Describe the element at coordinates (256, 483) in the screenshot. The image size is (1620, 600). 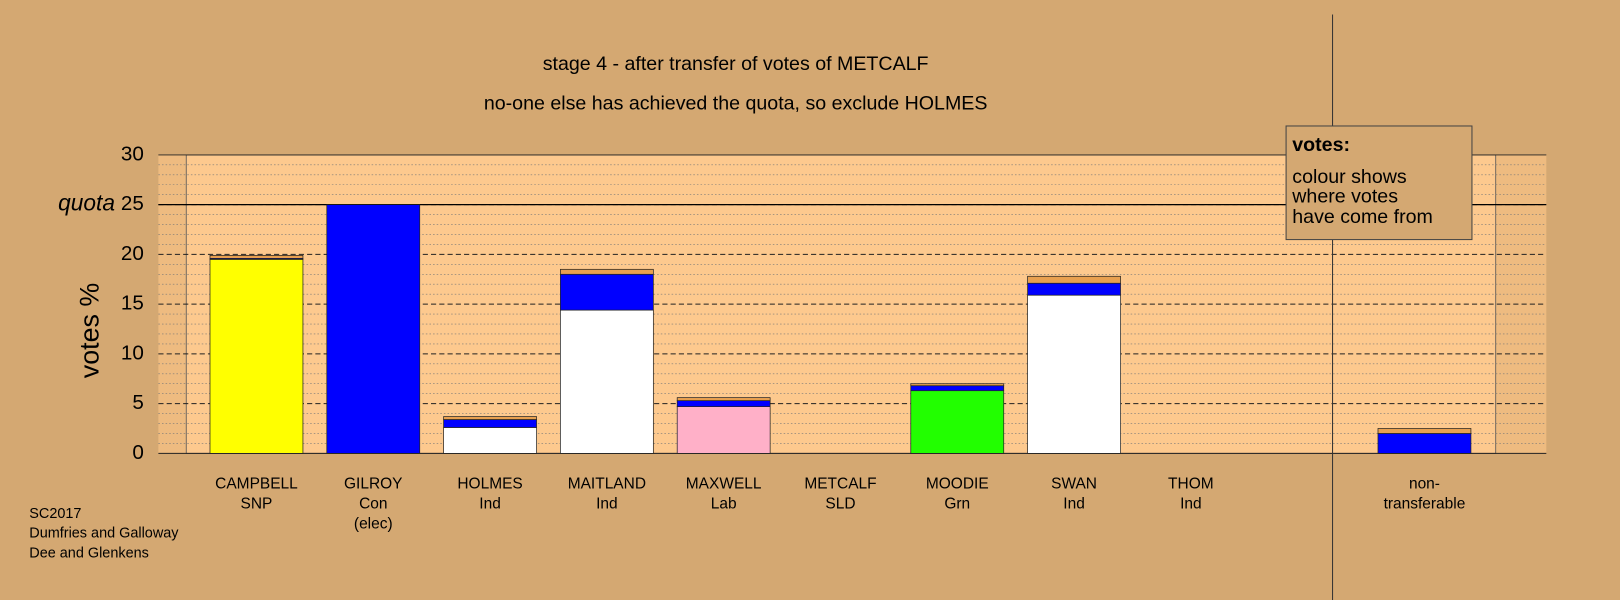
I see `x-tick-label: CAMPBELL` at that location.